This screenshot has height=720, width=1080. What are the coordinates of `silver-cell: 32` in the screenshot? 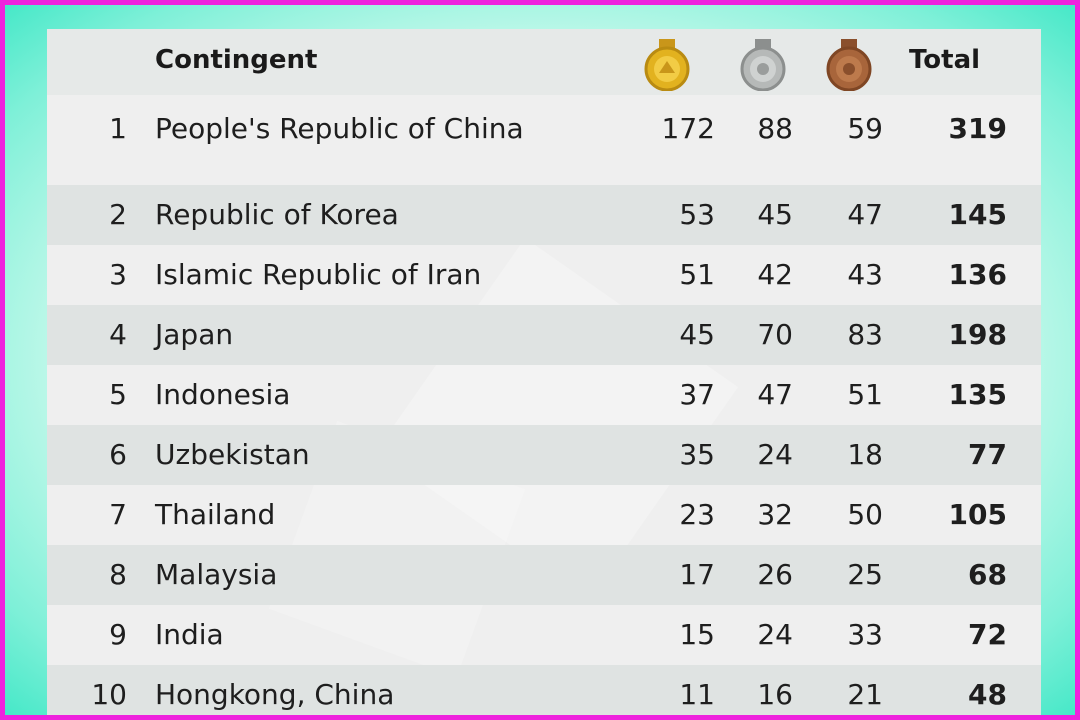 It's located at (775, 514).